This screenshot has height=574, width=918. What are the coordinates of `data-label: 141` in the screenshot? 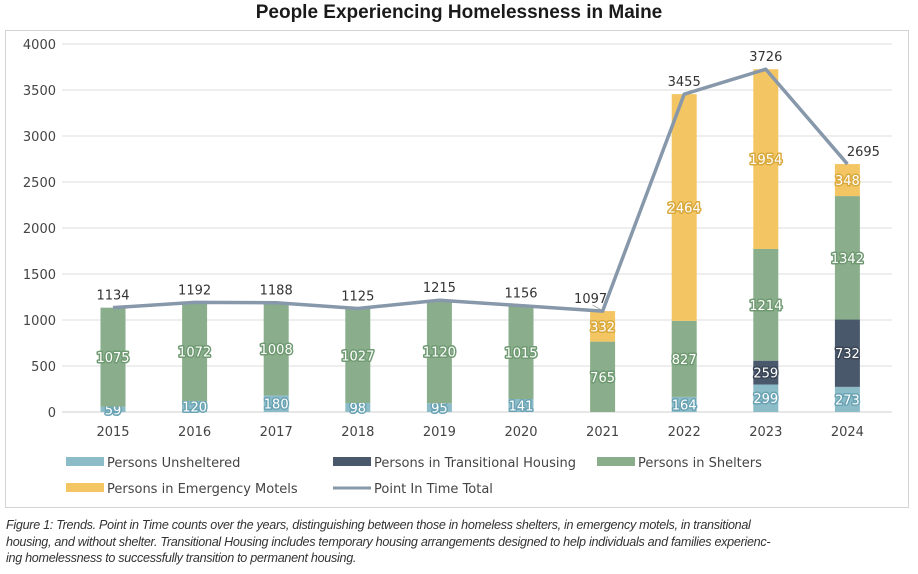 It's located at (521, 407).